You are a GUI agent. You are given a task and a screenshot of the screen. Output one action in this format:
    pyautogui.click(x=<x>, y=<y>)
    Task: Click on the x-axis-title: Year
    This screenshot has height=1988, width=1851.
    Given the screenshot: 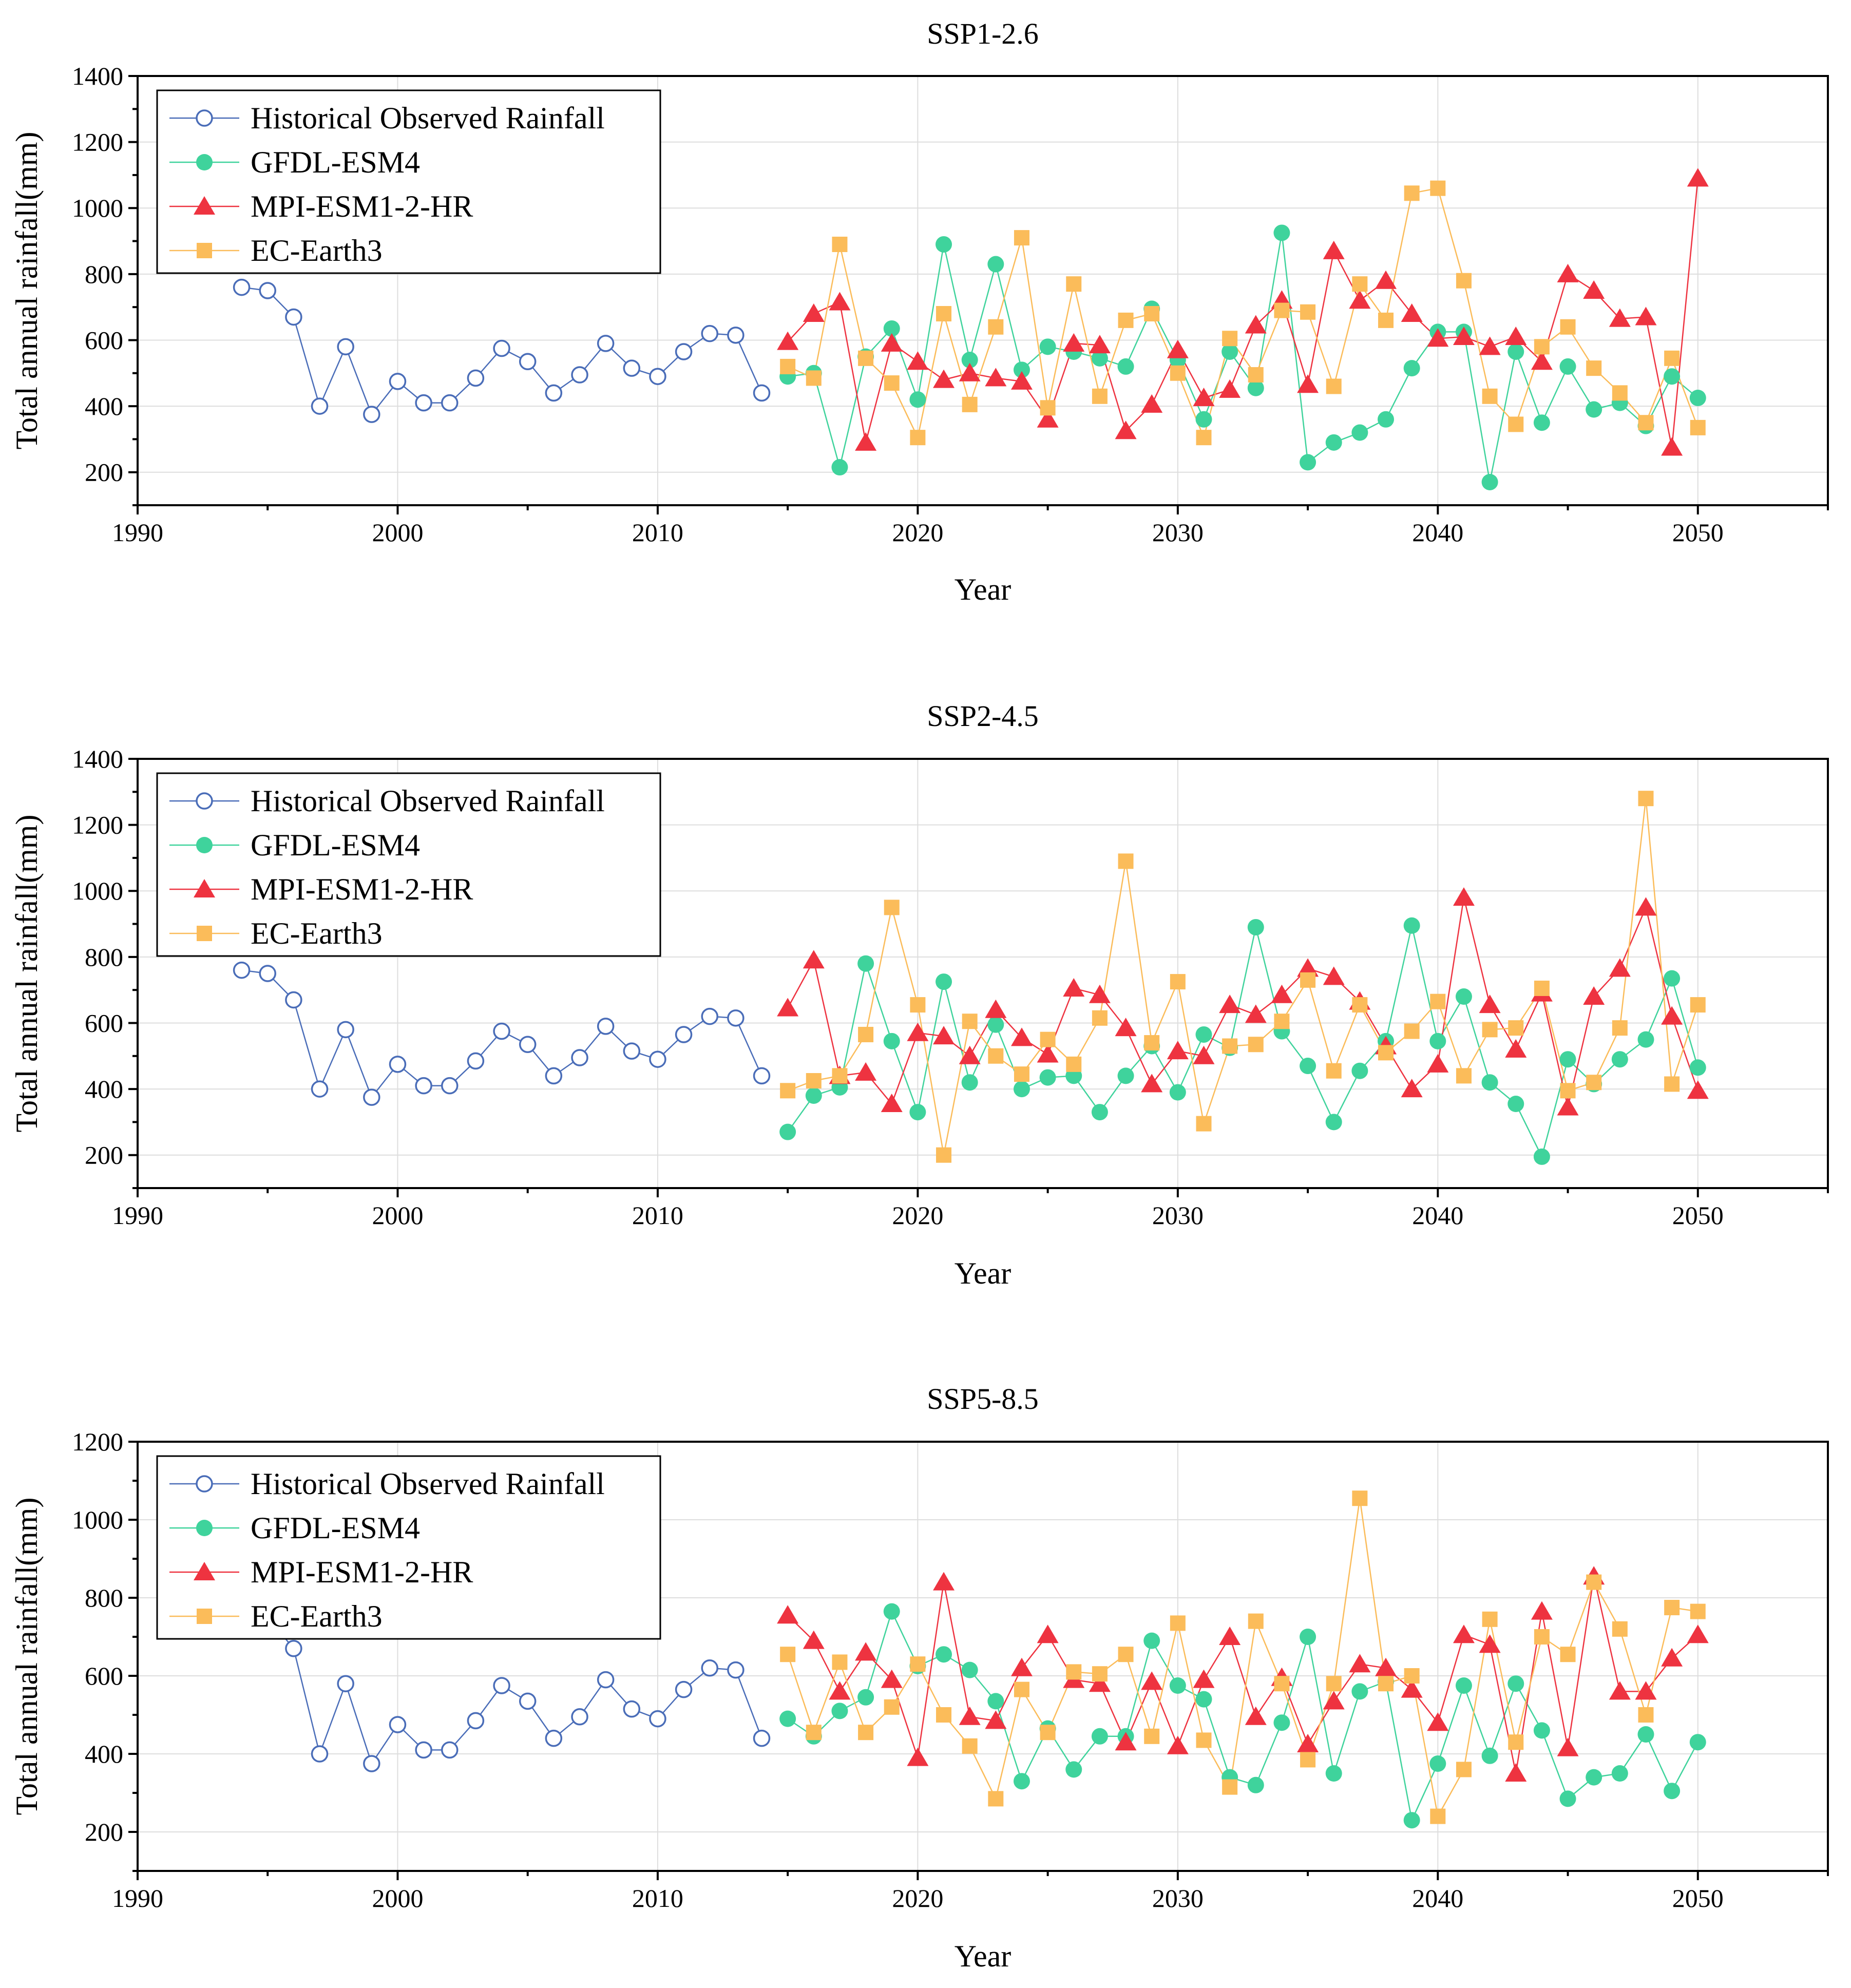 What is the action you would take?
    pyautogui.click(x=984, y=589)
    